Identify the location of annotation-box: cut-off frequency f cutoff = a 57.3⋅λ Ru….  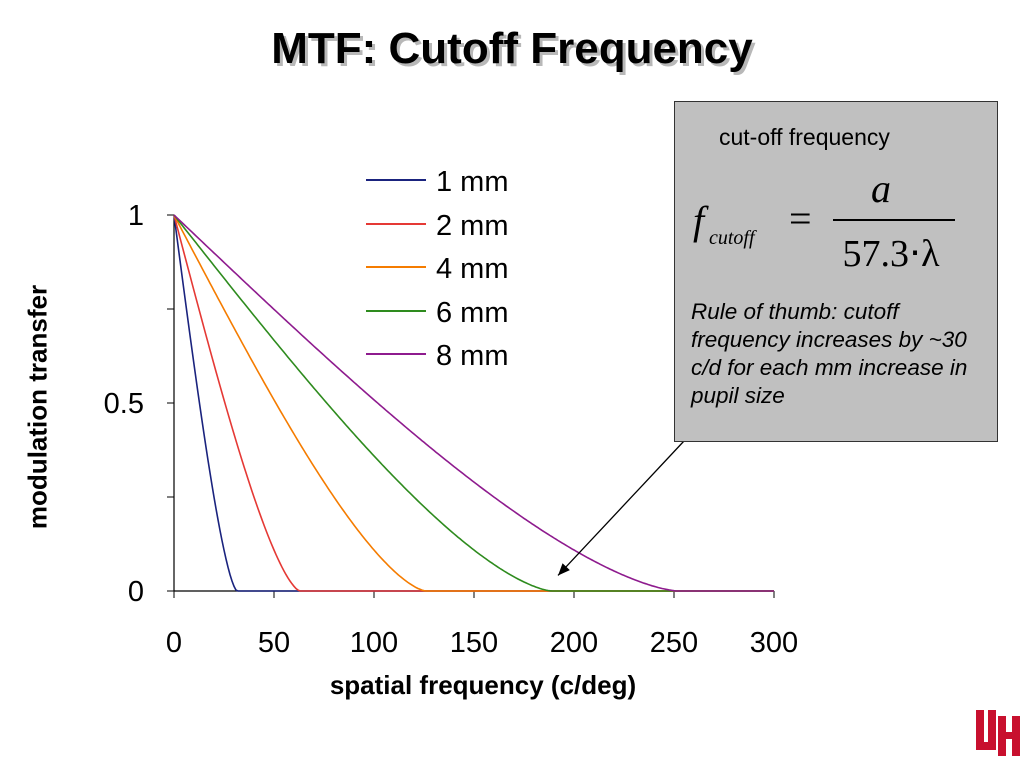
(836, 271).